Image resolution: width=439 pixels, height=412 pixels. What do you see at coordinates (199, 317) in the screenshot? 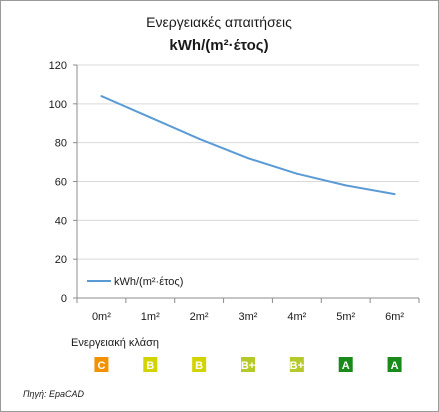
I see `x-tick-label: 2m²` at bounding box center [199, 317].